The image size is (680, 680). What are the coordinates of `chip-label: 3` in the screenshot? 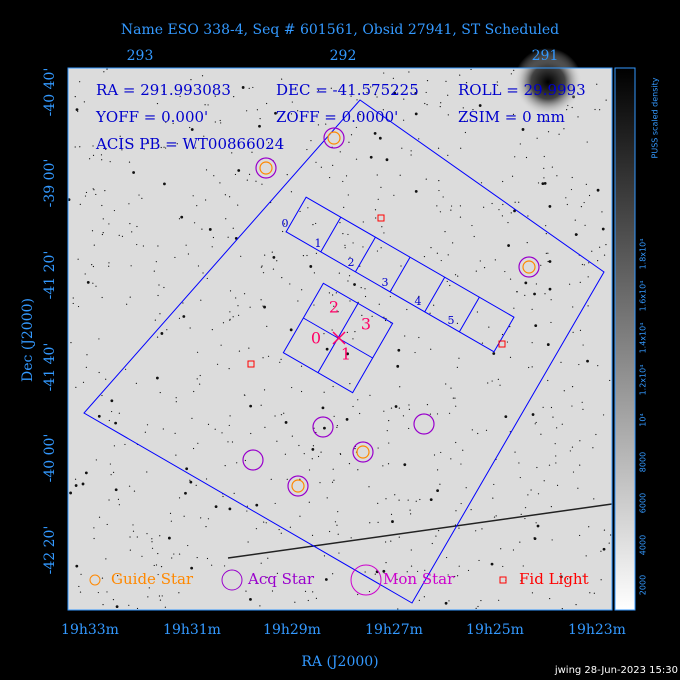 It's located at (385, 282).